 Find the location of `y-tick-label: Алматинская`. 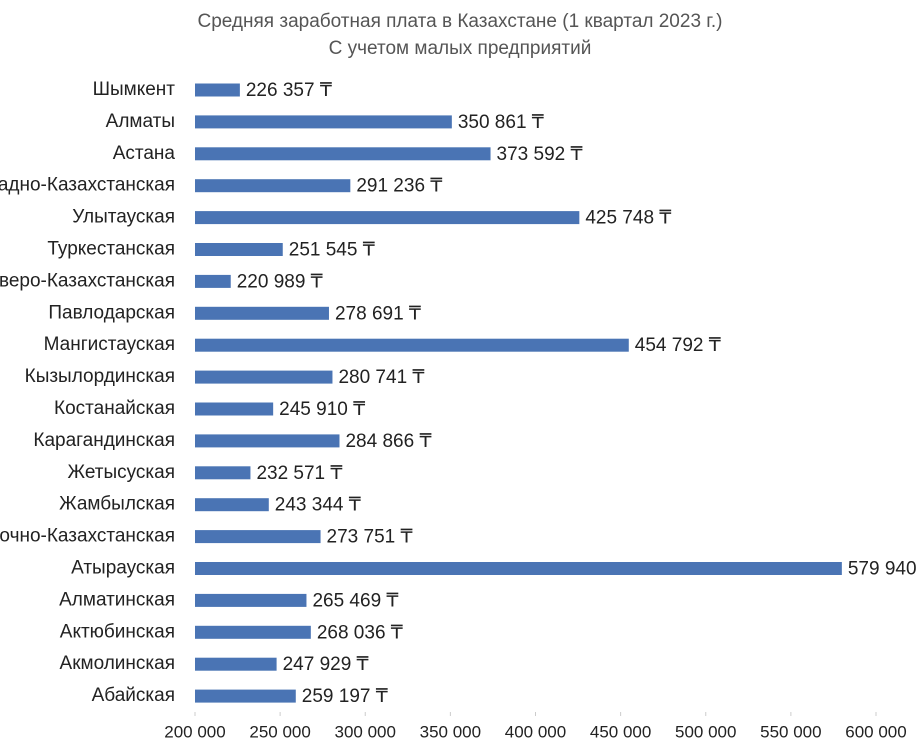

y-tick-label: Алматинская is located at coordinates (117, 599).